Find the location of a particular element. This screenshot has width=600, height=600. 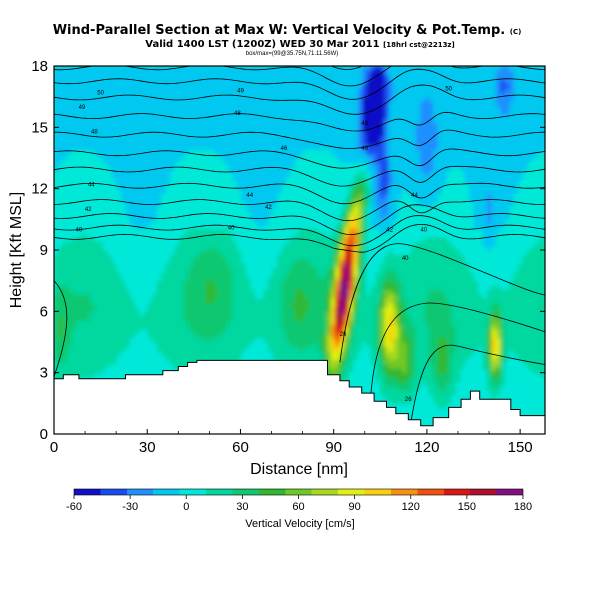

chart-title-mark: (C) is located at coordinates (516, 32).